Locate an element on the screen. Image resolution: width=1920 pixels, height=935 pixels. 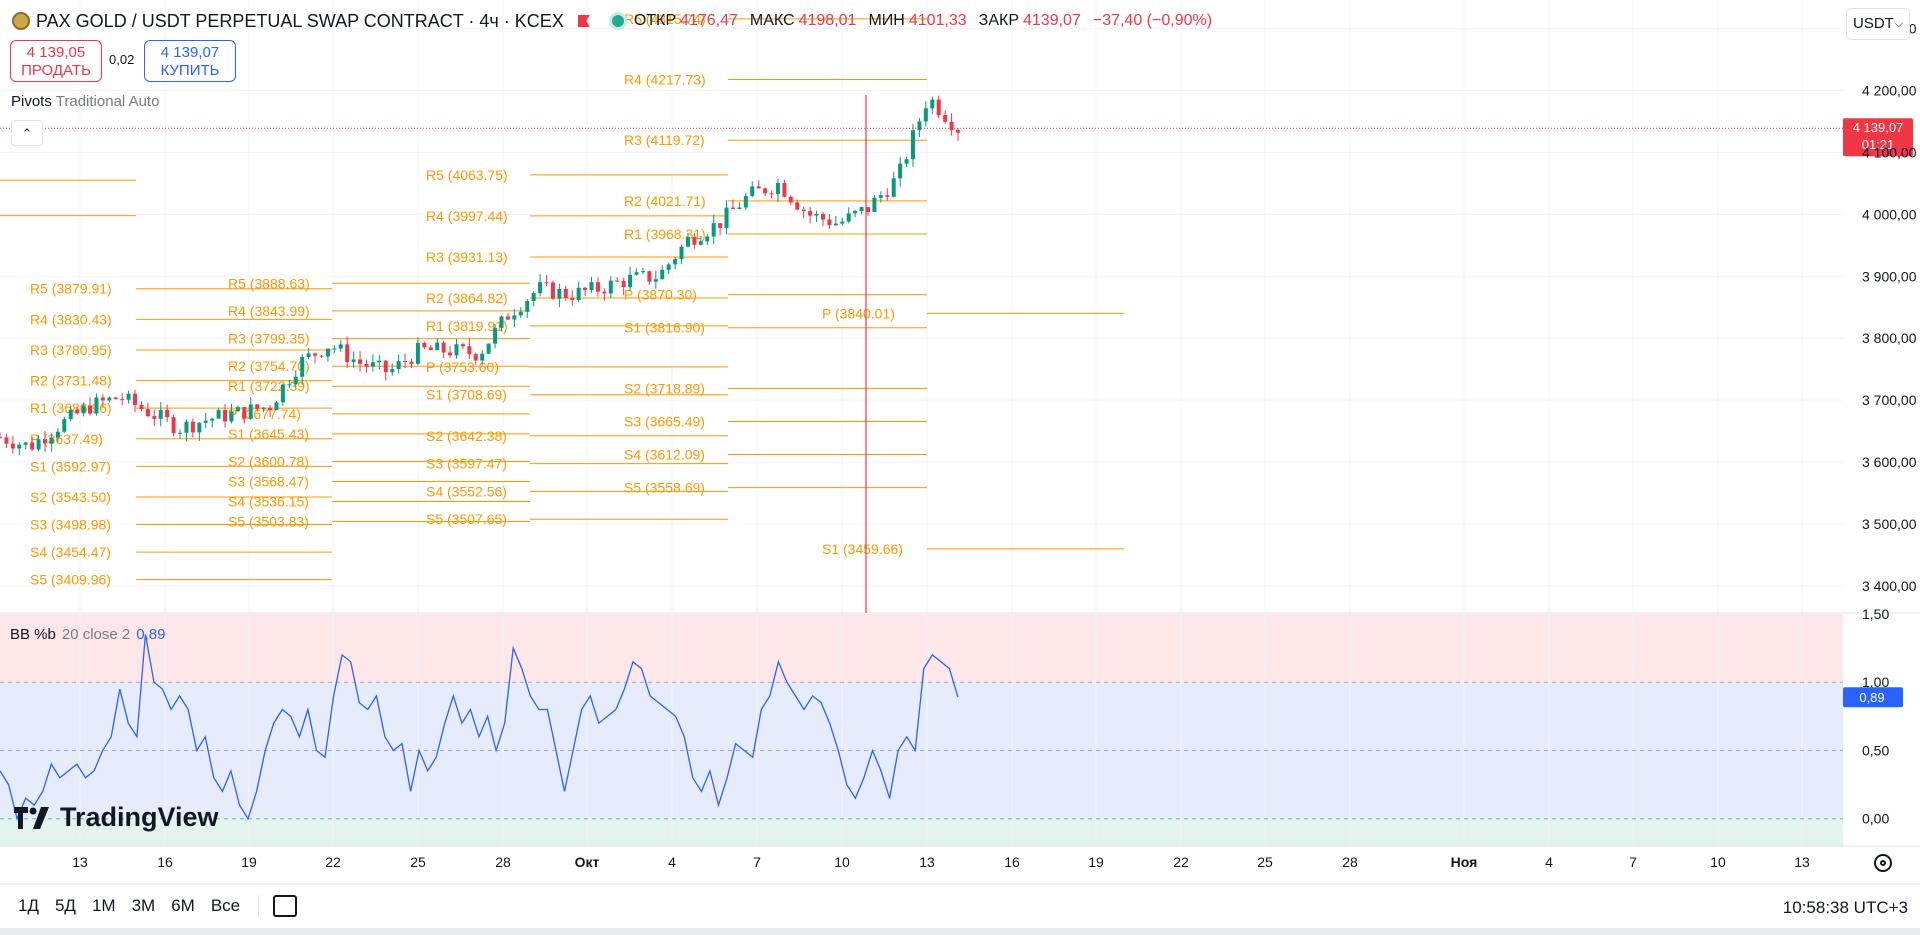
bottom-toolbar: 1Д 5Д 1М 3М 6М Все is located at coordinates (960, 906).